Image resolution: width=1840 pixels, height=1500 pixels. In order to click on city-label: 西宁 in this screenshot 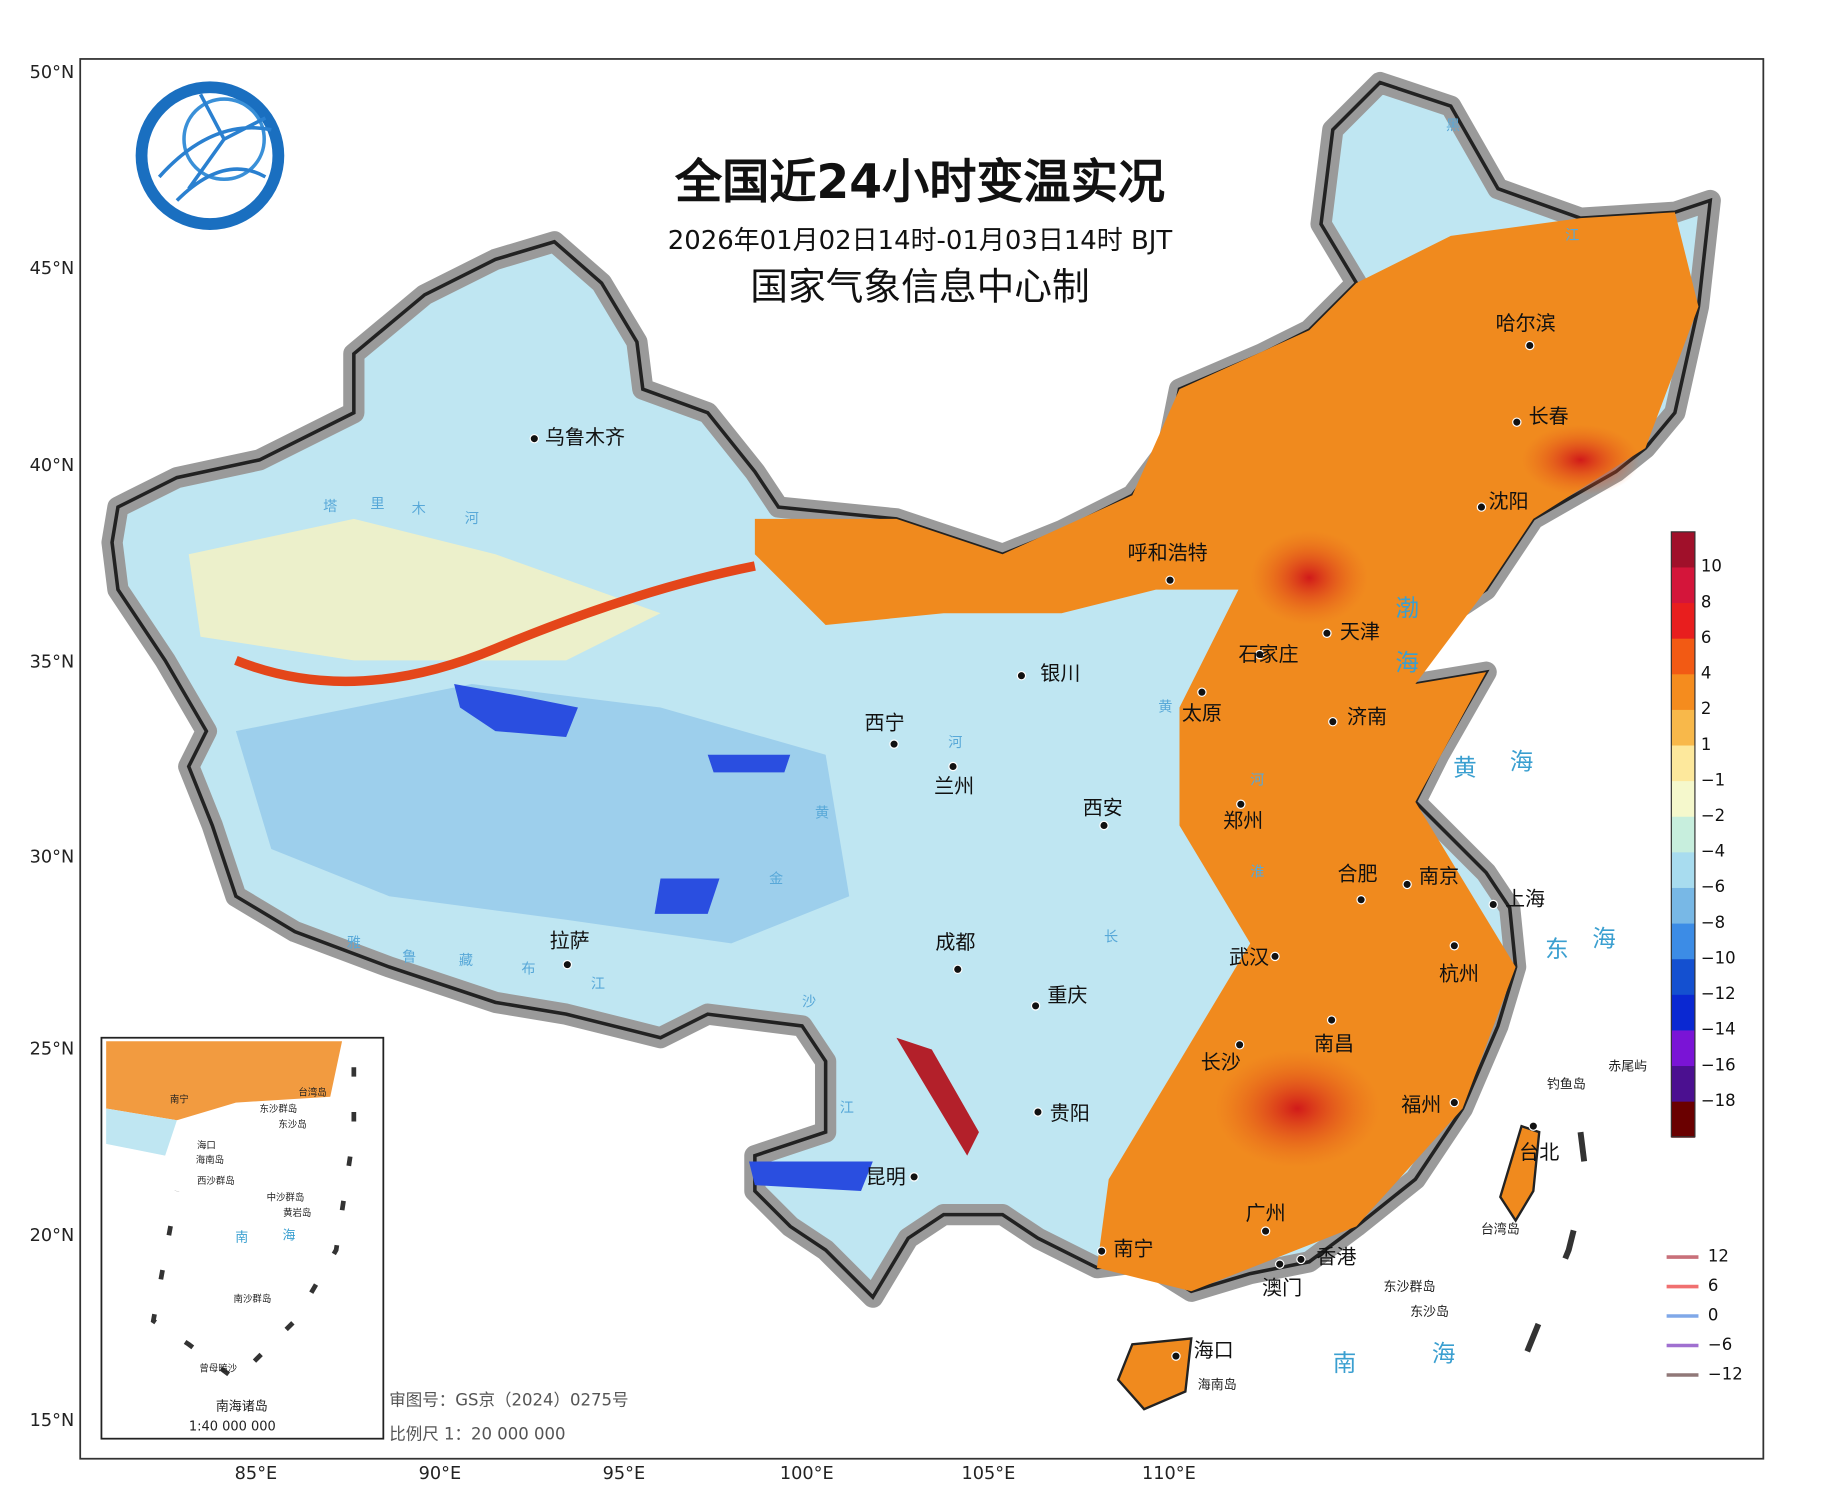, I will do `click(885, 723)`.